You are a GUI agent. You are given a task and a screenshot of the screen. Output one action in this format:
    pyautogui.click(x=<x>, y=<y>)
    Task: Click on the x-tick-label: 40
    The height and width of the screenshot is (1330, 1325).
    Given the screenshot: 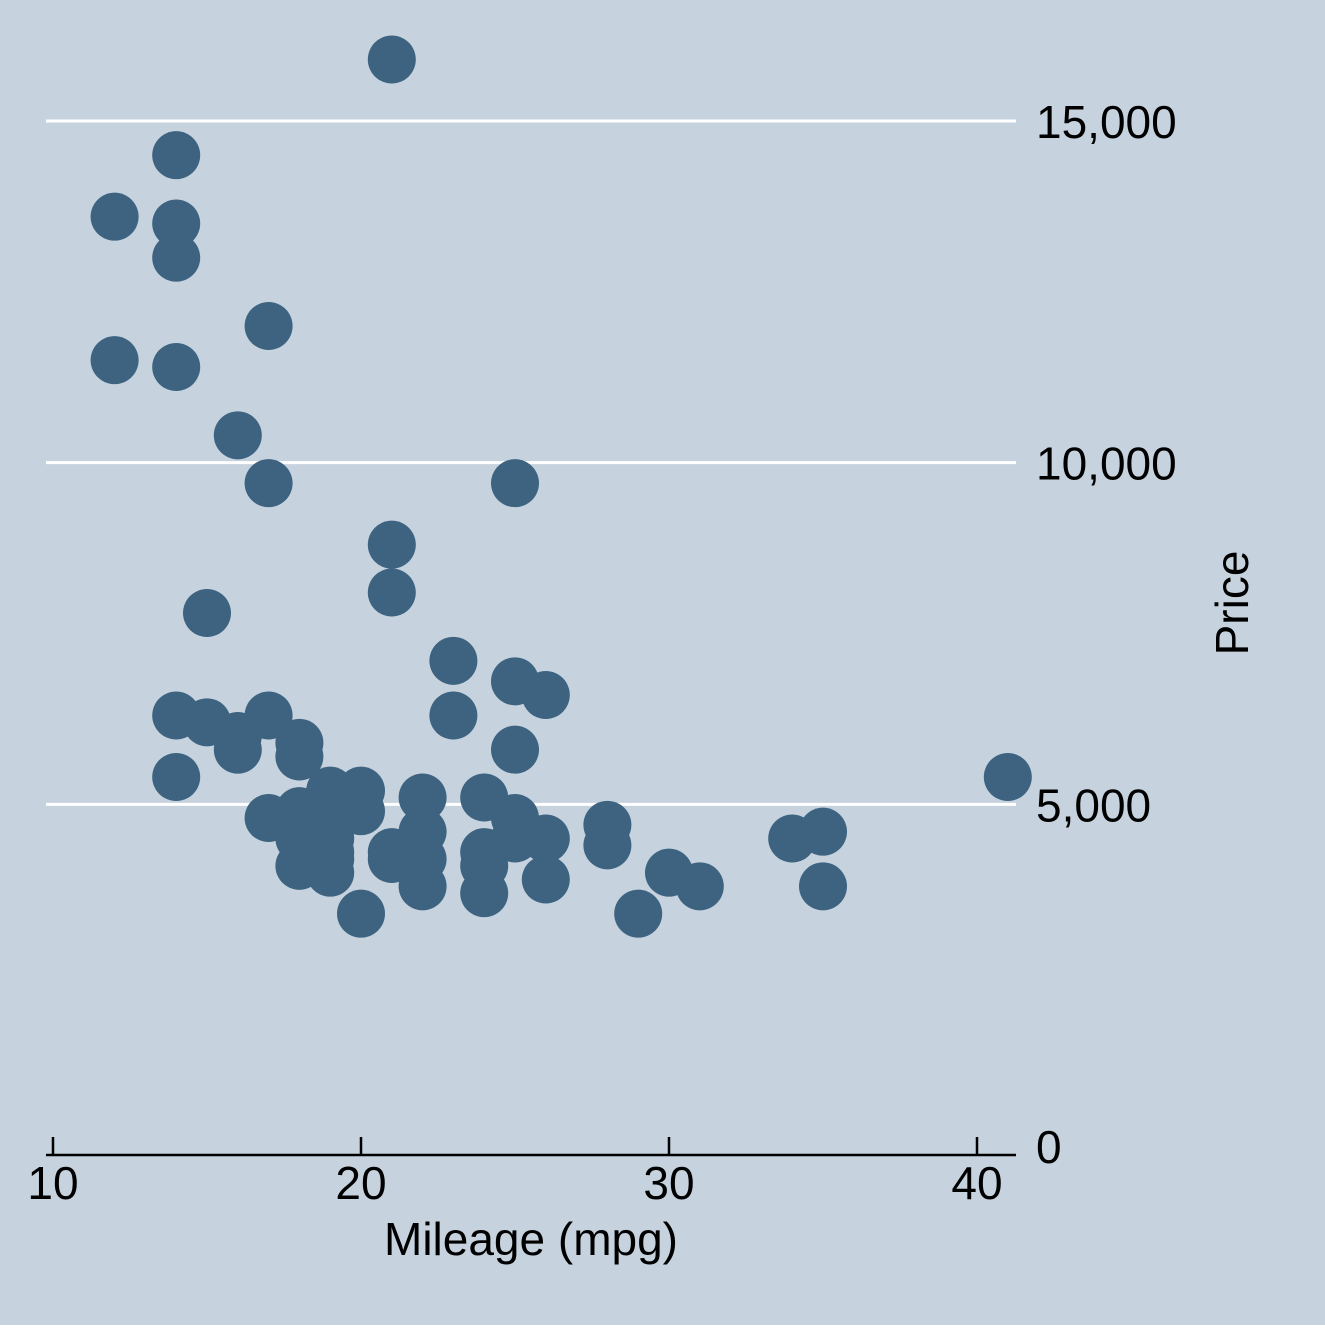 What is the action you would take?
    pyautogui.click(x=976, y=1183)
    